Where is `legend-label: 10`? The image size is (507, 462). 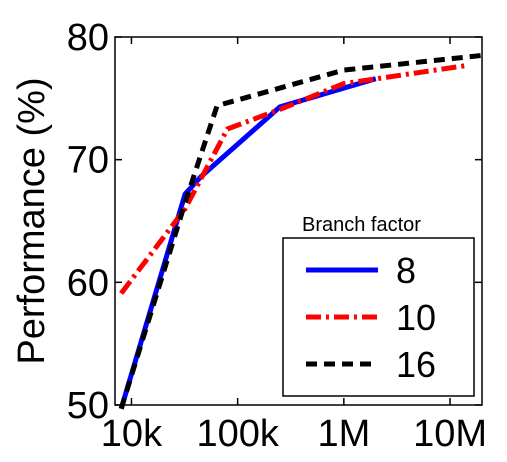 legend-label: 10 is located at coordinates (416, 317).